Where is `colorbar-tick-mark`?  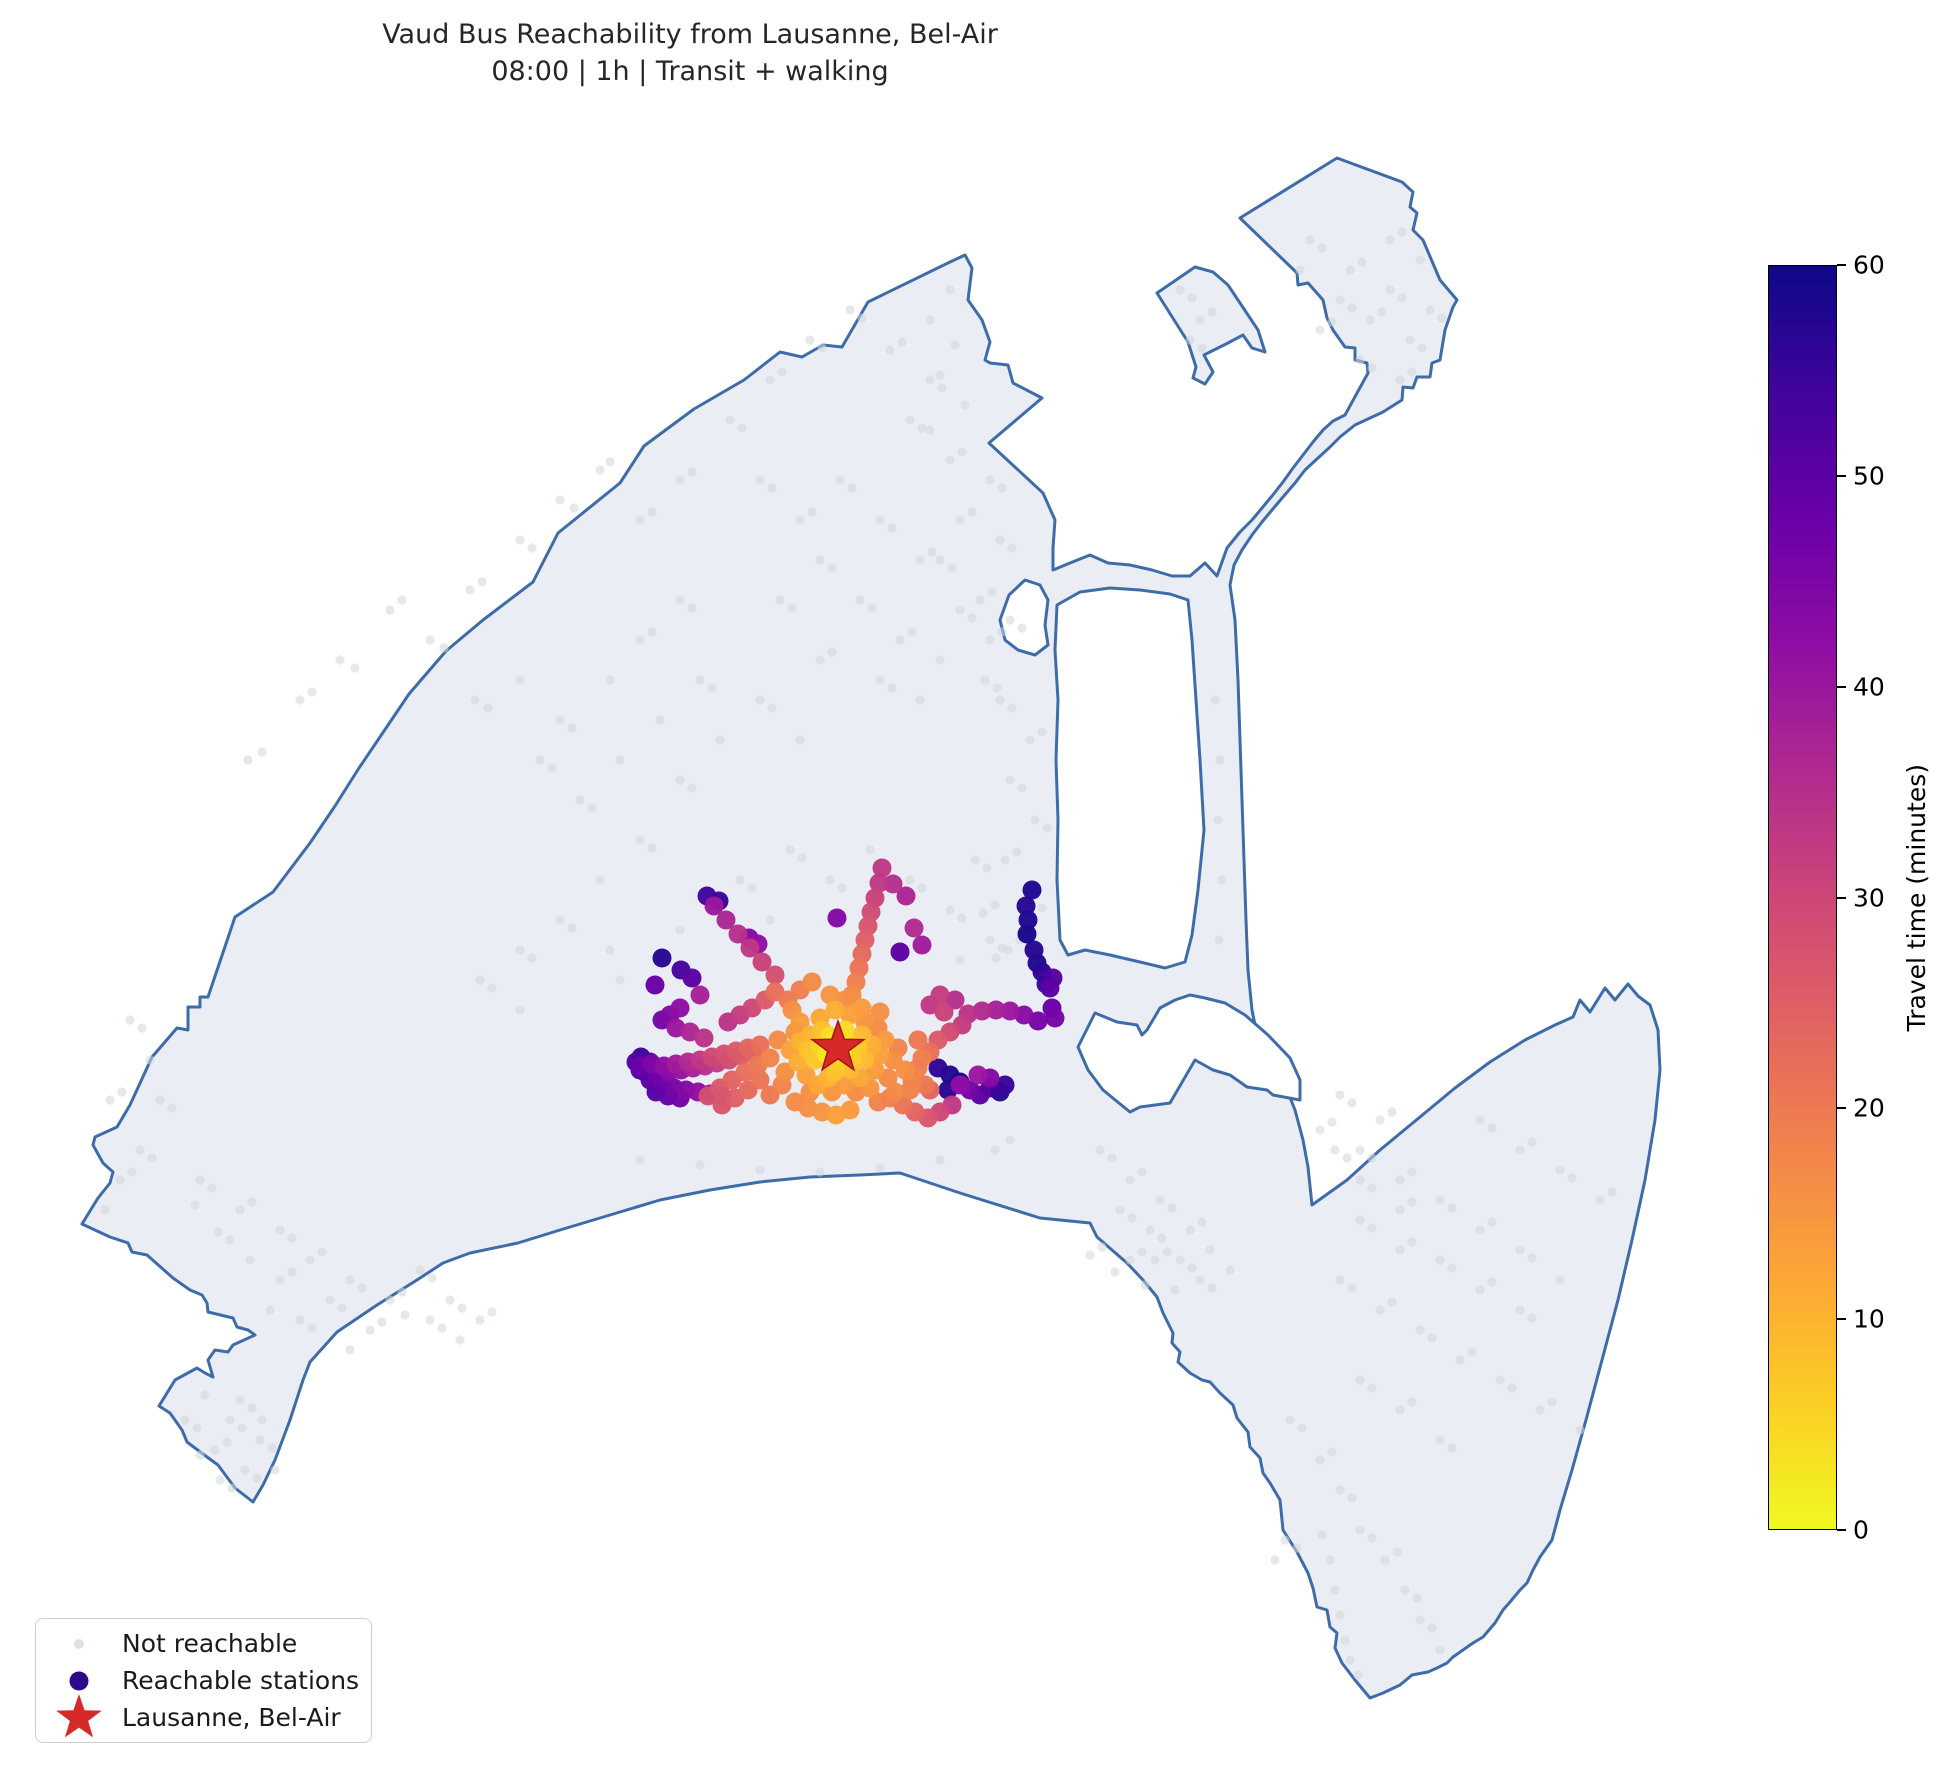 colorbar-tick-mark is located at coordinates (1841, 1530).